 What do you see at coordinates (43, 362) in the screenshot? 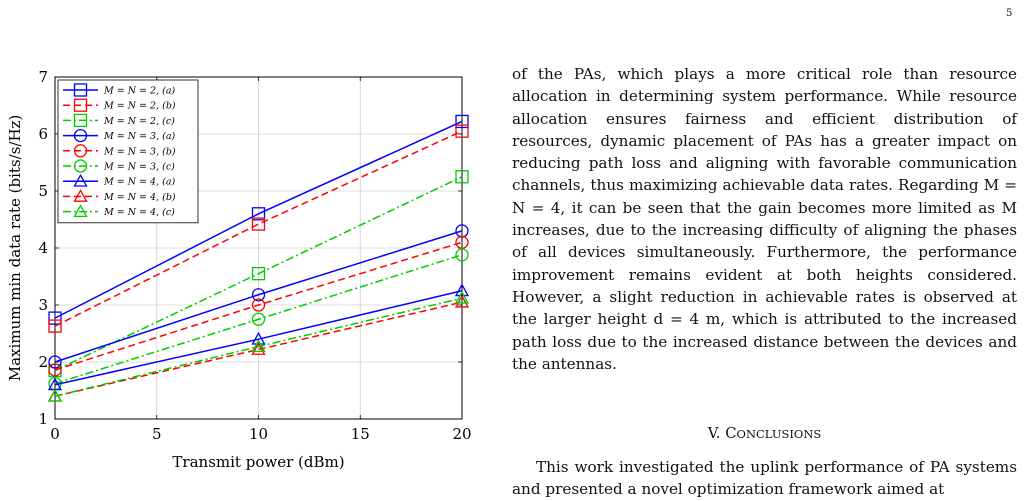
I see `y-tick-label: 2` at bounding box center [43, 362].